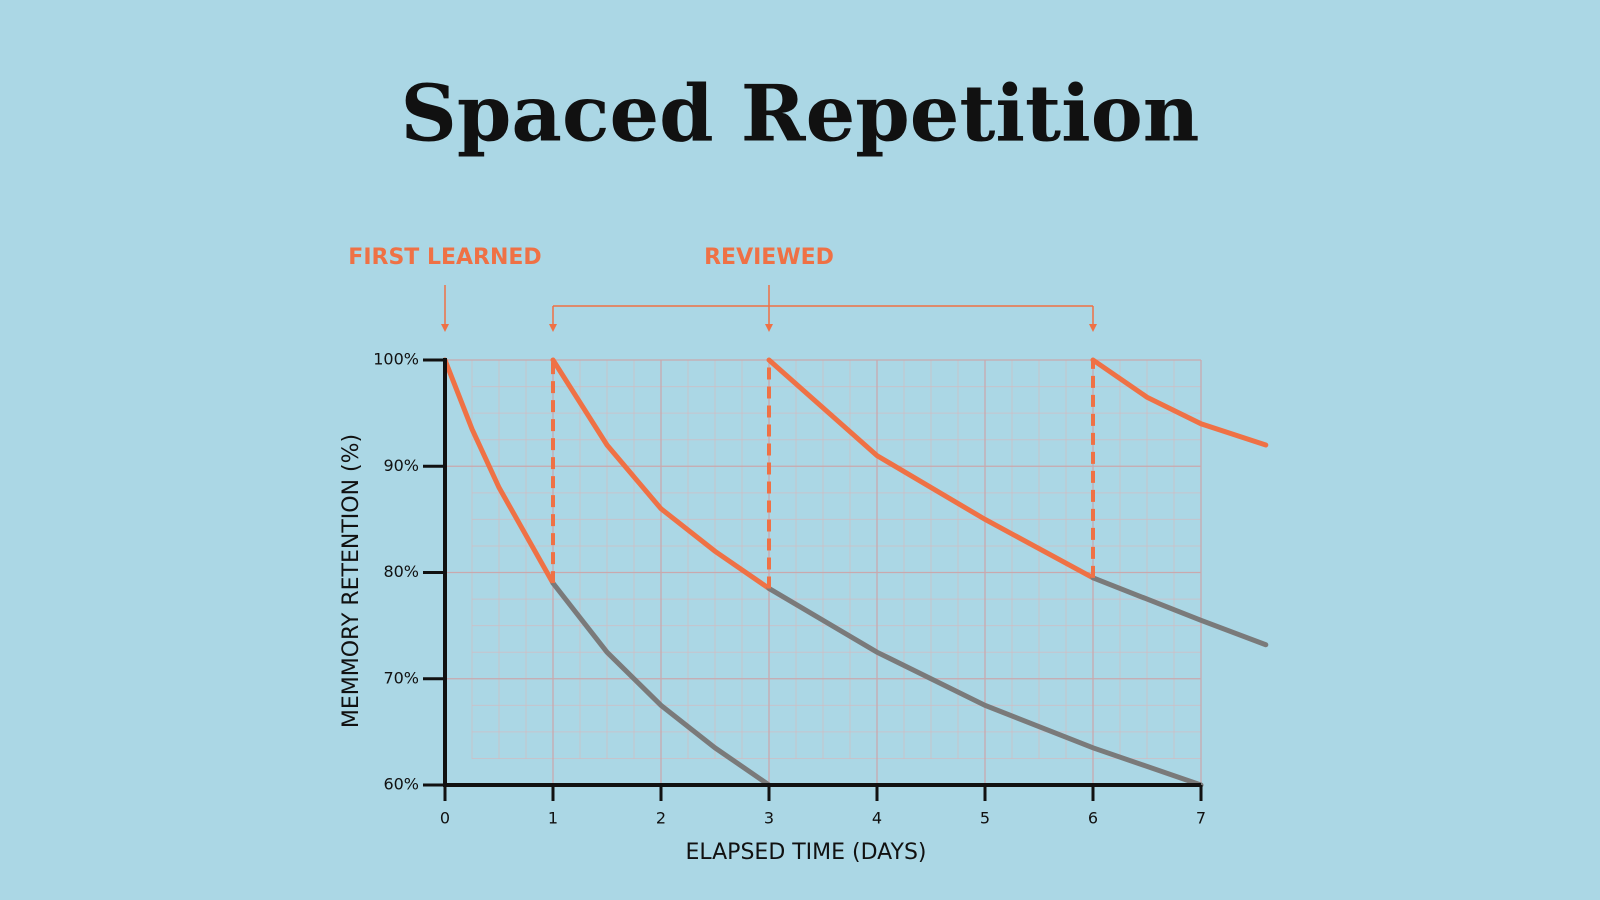 This screenshot has width=1600, height=900. I want to click on x-tick-label: 7, so click(1201, 818).